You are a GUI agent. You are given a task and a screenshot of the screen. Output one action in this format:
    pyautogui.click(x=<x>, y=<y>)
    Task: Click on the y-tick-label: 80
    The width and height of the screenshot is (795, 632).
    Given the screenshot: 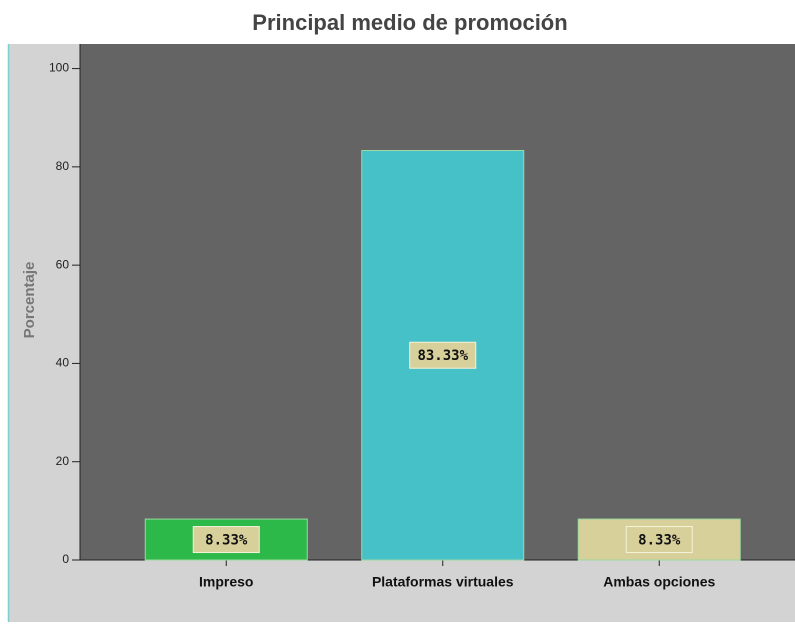 What is the action you would take?
    pyautogui.click(x=63, y=166)
    